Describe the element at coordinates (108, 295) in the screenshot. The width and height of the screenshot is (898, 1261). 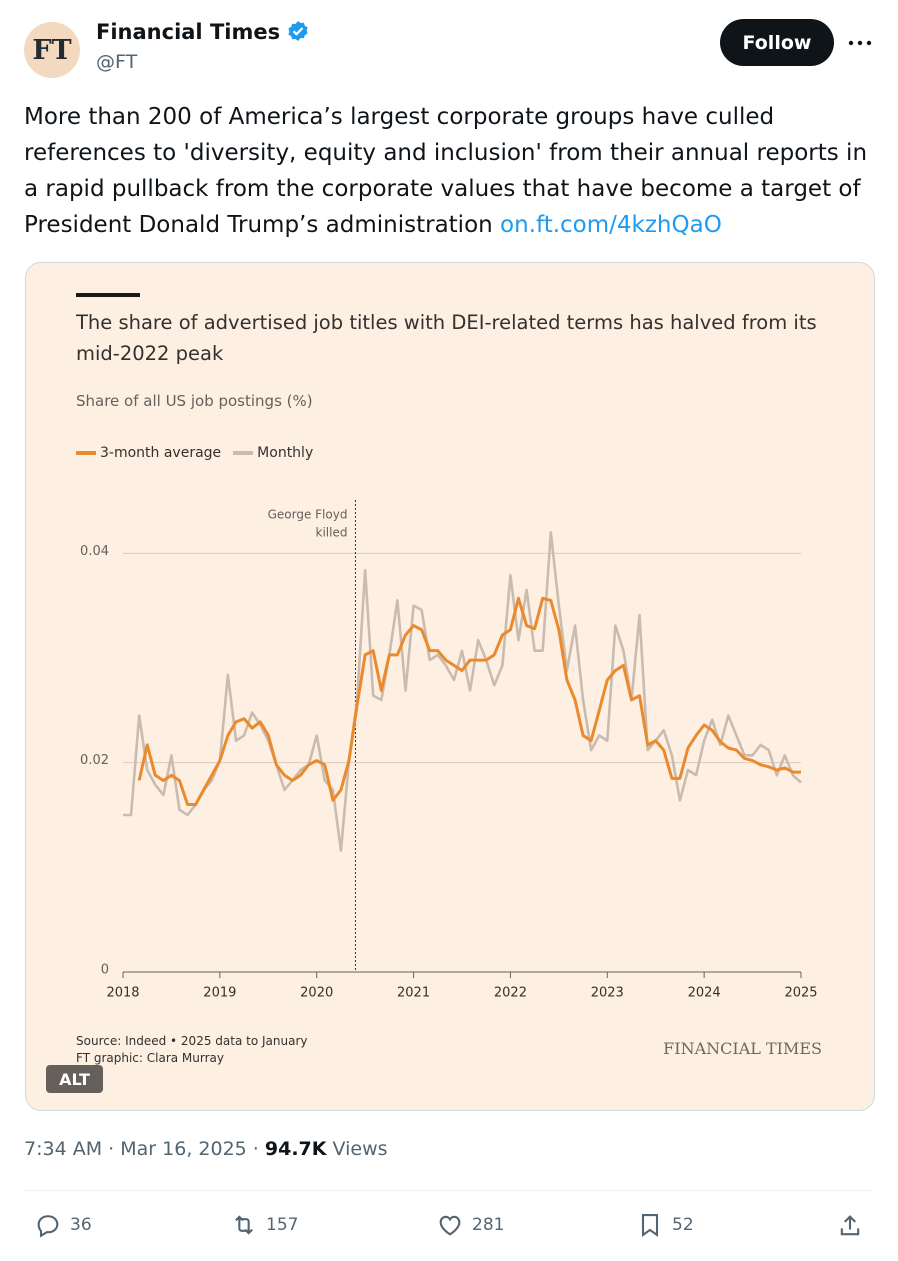
I see `title-rule` at that location.